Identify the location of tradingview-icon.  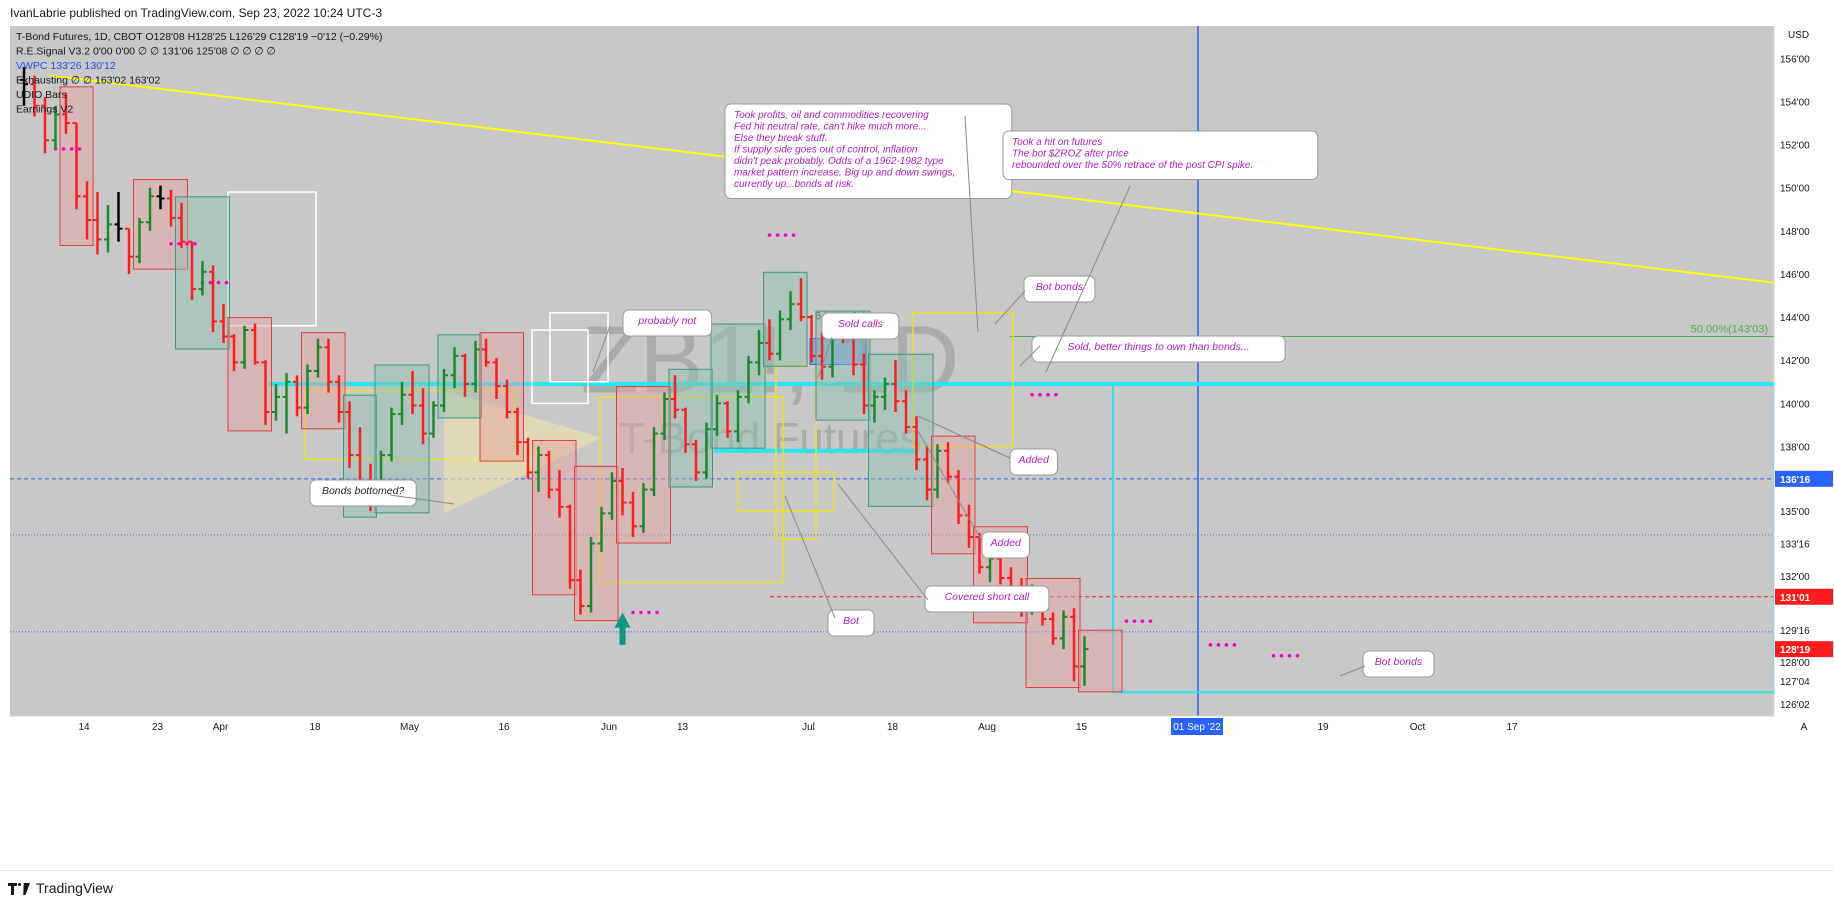
(19, 888).